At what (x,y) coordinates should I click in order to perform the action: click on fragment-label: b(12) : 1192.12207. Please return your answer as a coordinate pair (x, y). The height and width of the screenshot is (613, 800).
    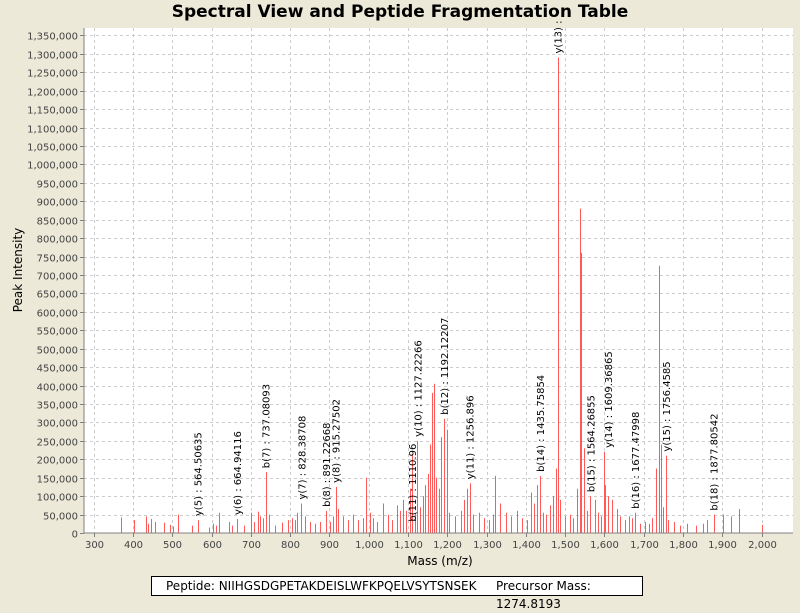
    Looking at the image, I should click on (445, 366).